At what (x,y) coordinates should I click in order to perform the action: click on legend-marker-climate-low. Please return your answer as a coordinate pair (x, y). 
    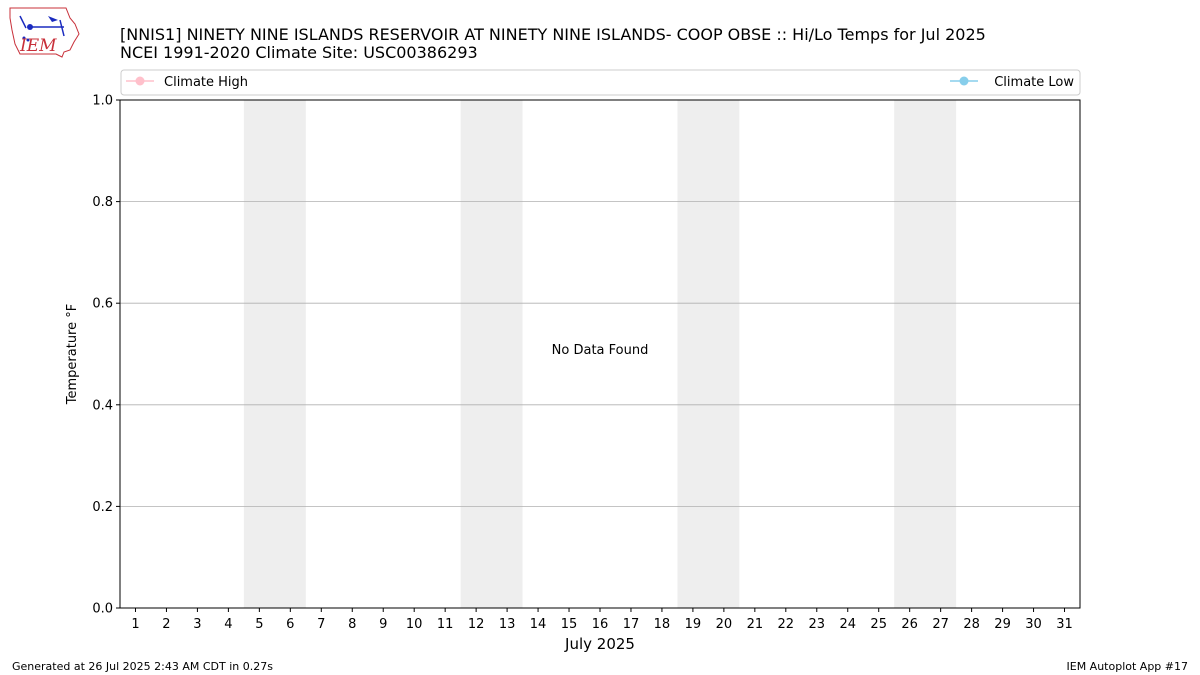
    Looking at the image, I should click on (964, 81).